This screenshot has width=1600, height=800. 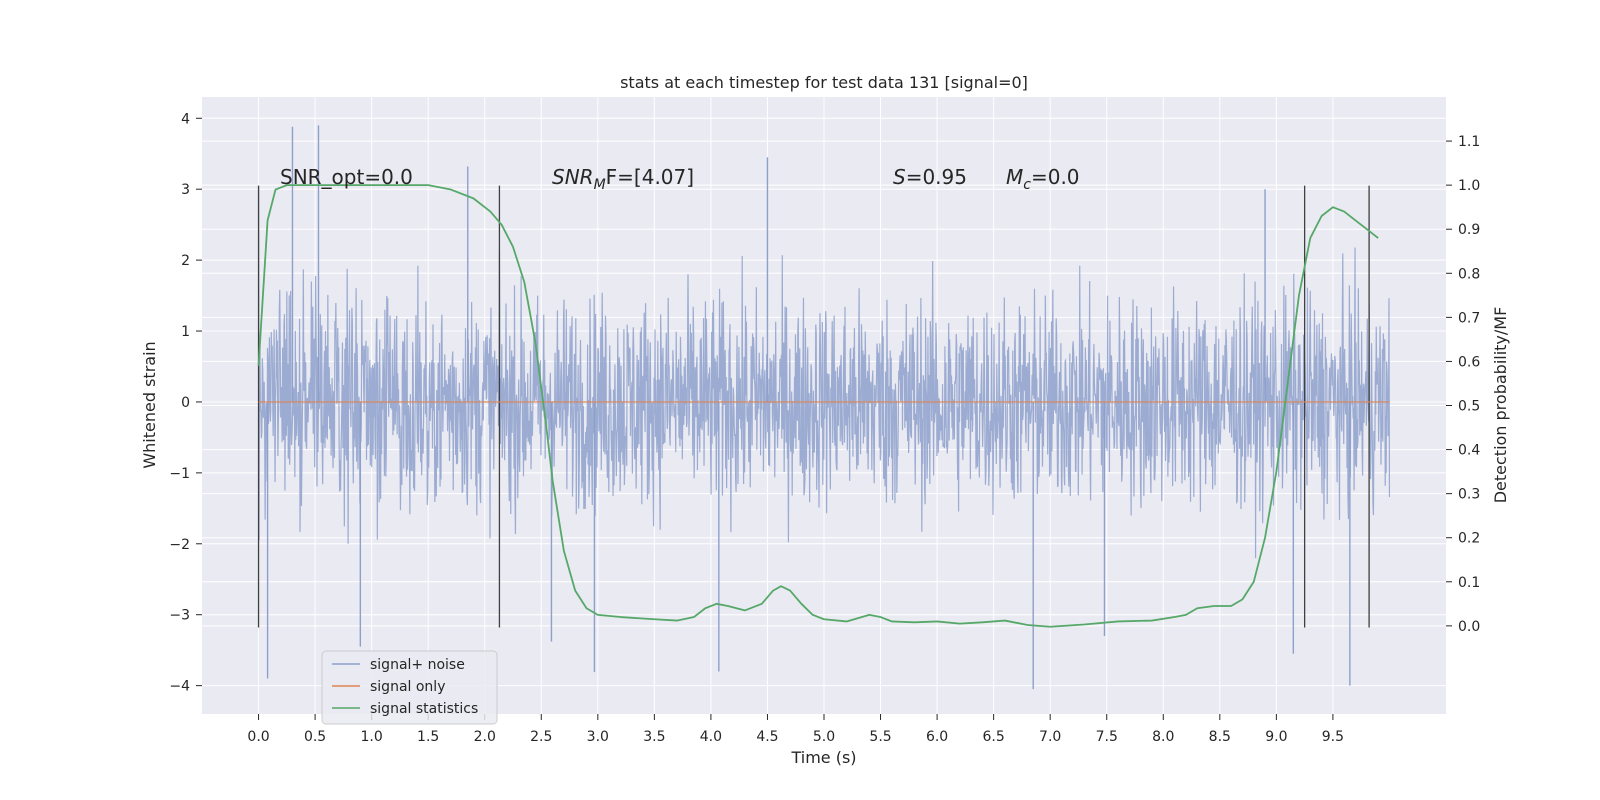 What do you see at coordinates (417, 665) in the screenshot?
I see `legend-label-signal-noise: signal+ noise` at bounding box center [417, 665].